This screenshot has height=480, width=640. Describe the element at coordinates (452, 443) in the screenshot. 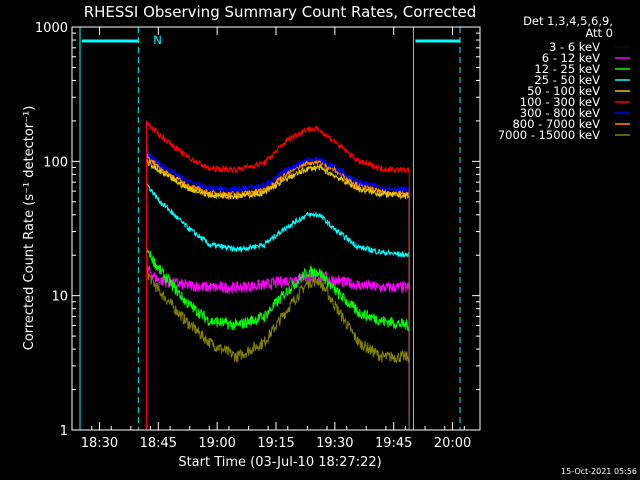

I see `x-tick-label-6: 20:00` at that location.